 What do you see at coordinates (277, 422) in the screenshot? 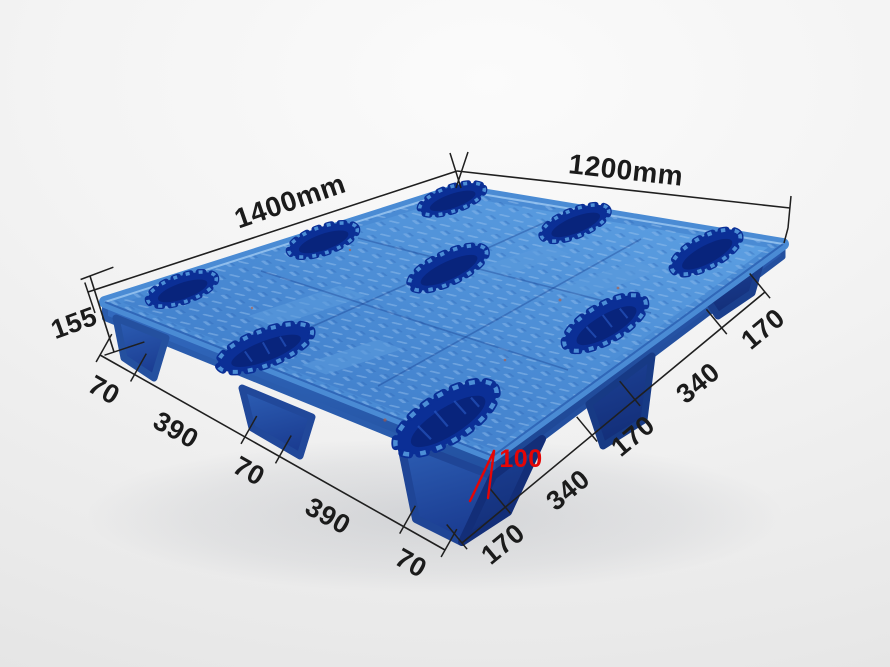
I see `pallet-foot-mid-left` at bounding box center [277, 422].